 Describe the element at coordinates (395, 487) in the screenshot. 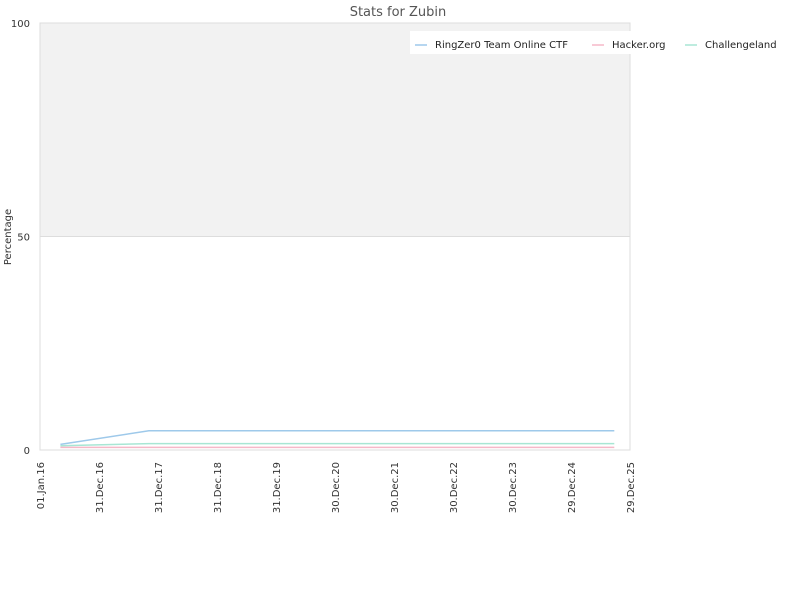

I see `x-tick-label: 30.Dec.21` at that location.